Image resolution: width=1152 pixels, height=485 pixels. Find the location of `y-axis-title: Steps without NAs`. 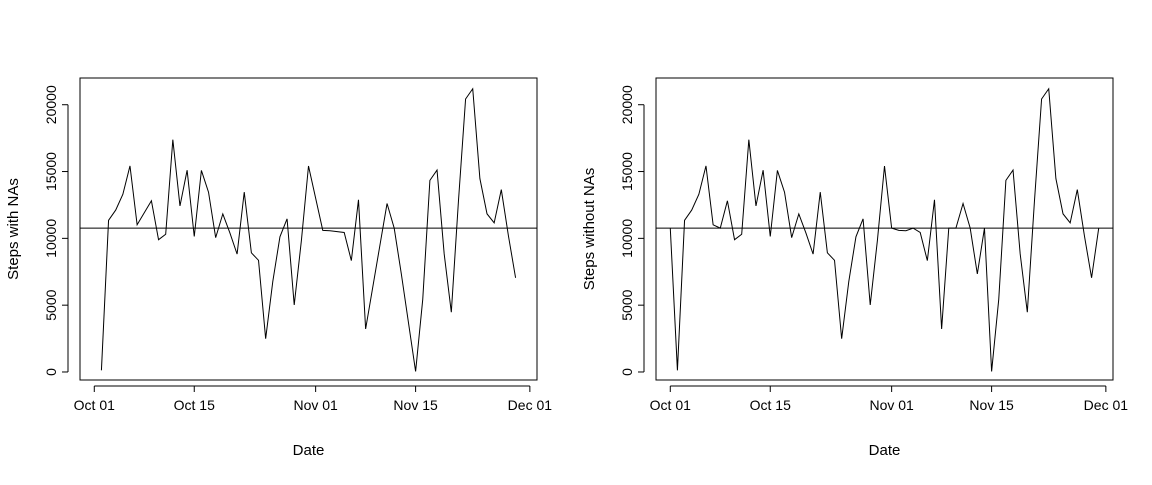

y-axis-title: Steps without NAs is located at coordinates (589, 229).